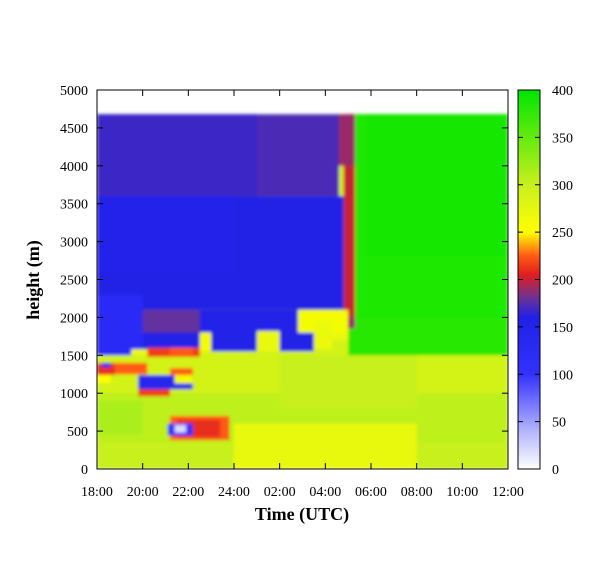  I want to click on y-tick-label: 2500, so click(74, 281).